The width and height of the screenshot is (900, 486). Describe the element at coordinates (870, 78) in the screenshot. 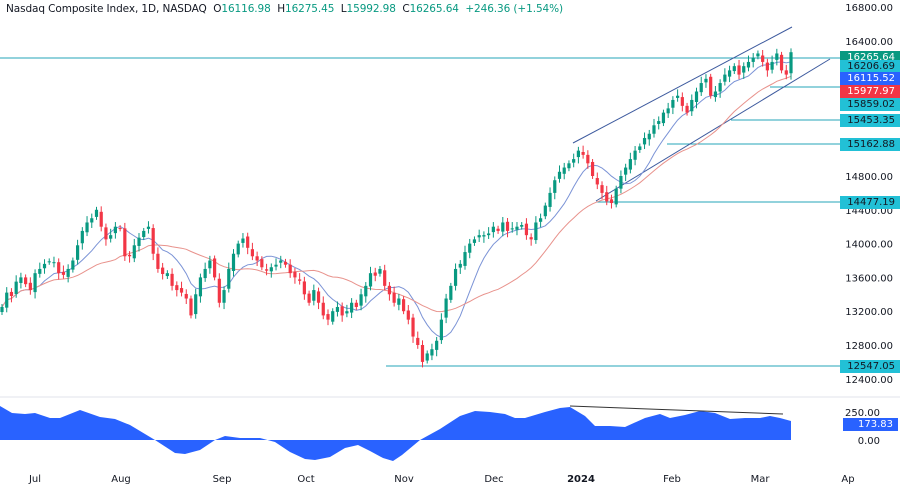

I see `price-badge-ma_fast: 16115.52` at that location.